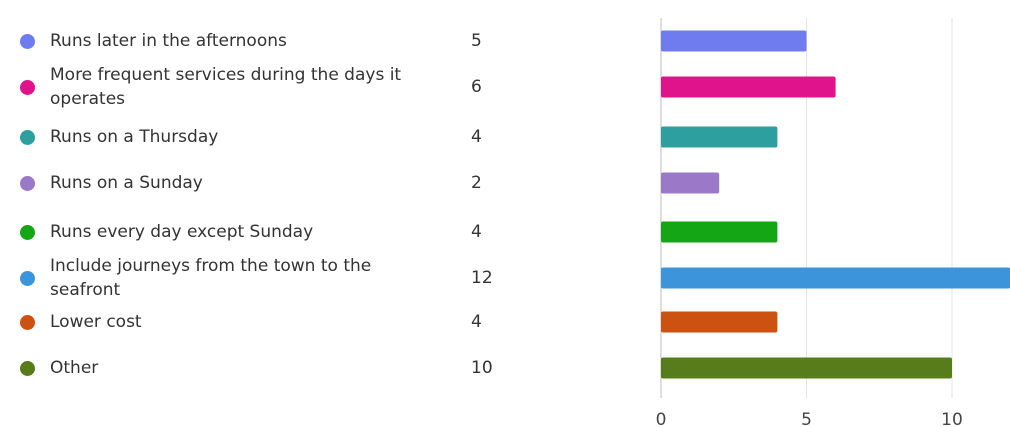  Describe the element at coordinates (806, 418) in the screenshot. I see `x-tick-label-5: 5` at that location.